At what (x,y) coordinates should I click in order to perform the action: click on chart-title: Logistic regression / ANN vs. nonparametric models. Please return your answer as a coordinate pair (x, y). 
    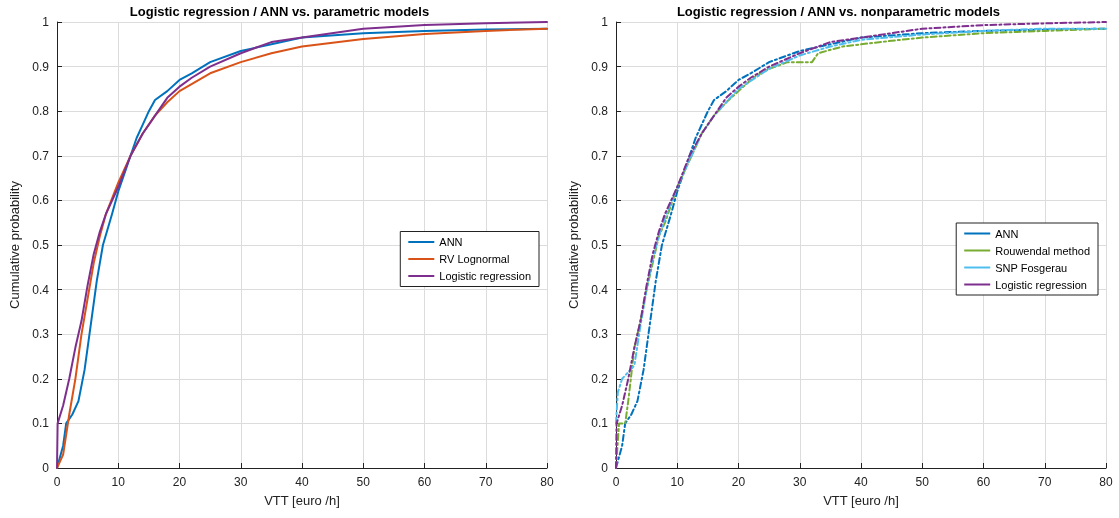
    Looking at the image, I should click on (838, 11).